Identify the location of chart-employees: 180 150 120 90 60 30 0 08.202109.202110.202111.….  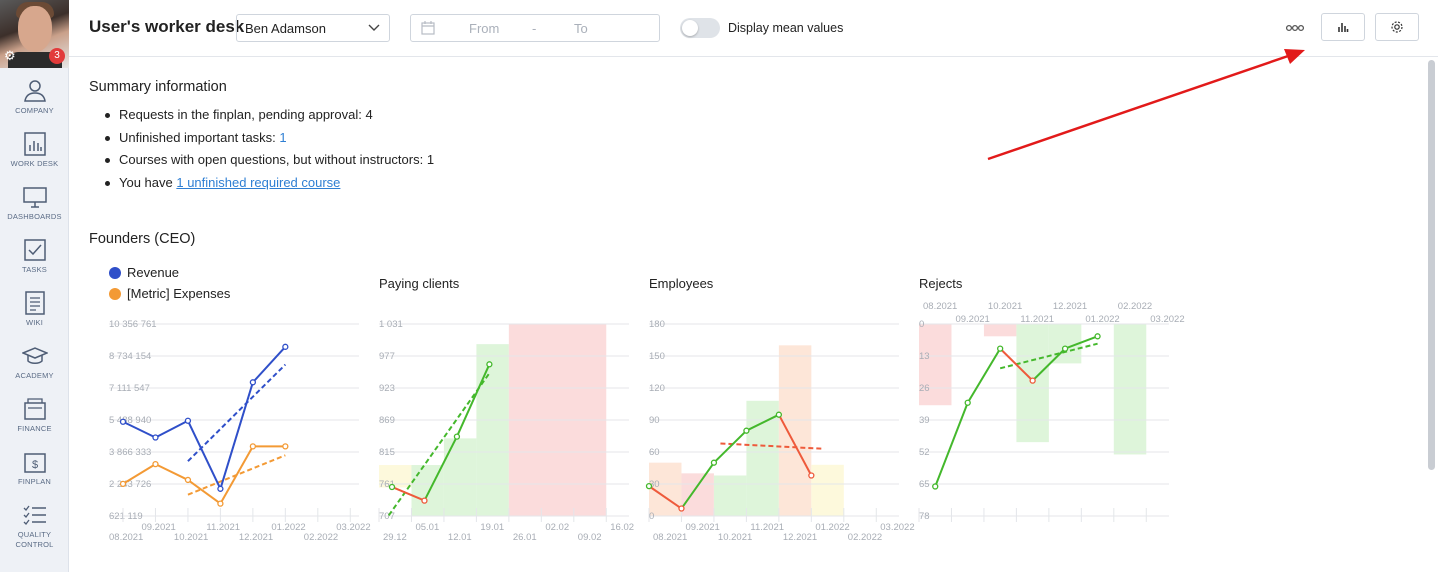
(780, 431).